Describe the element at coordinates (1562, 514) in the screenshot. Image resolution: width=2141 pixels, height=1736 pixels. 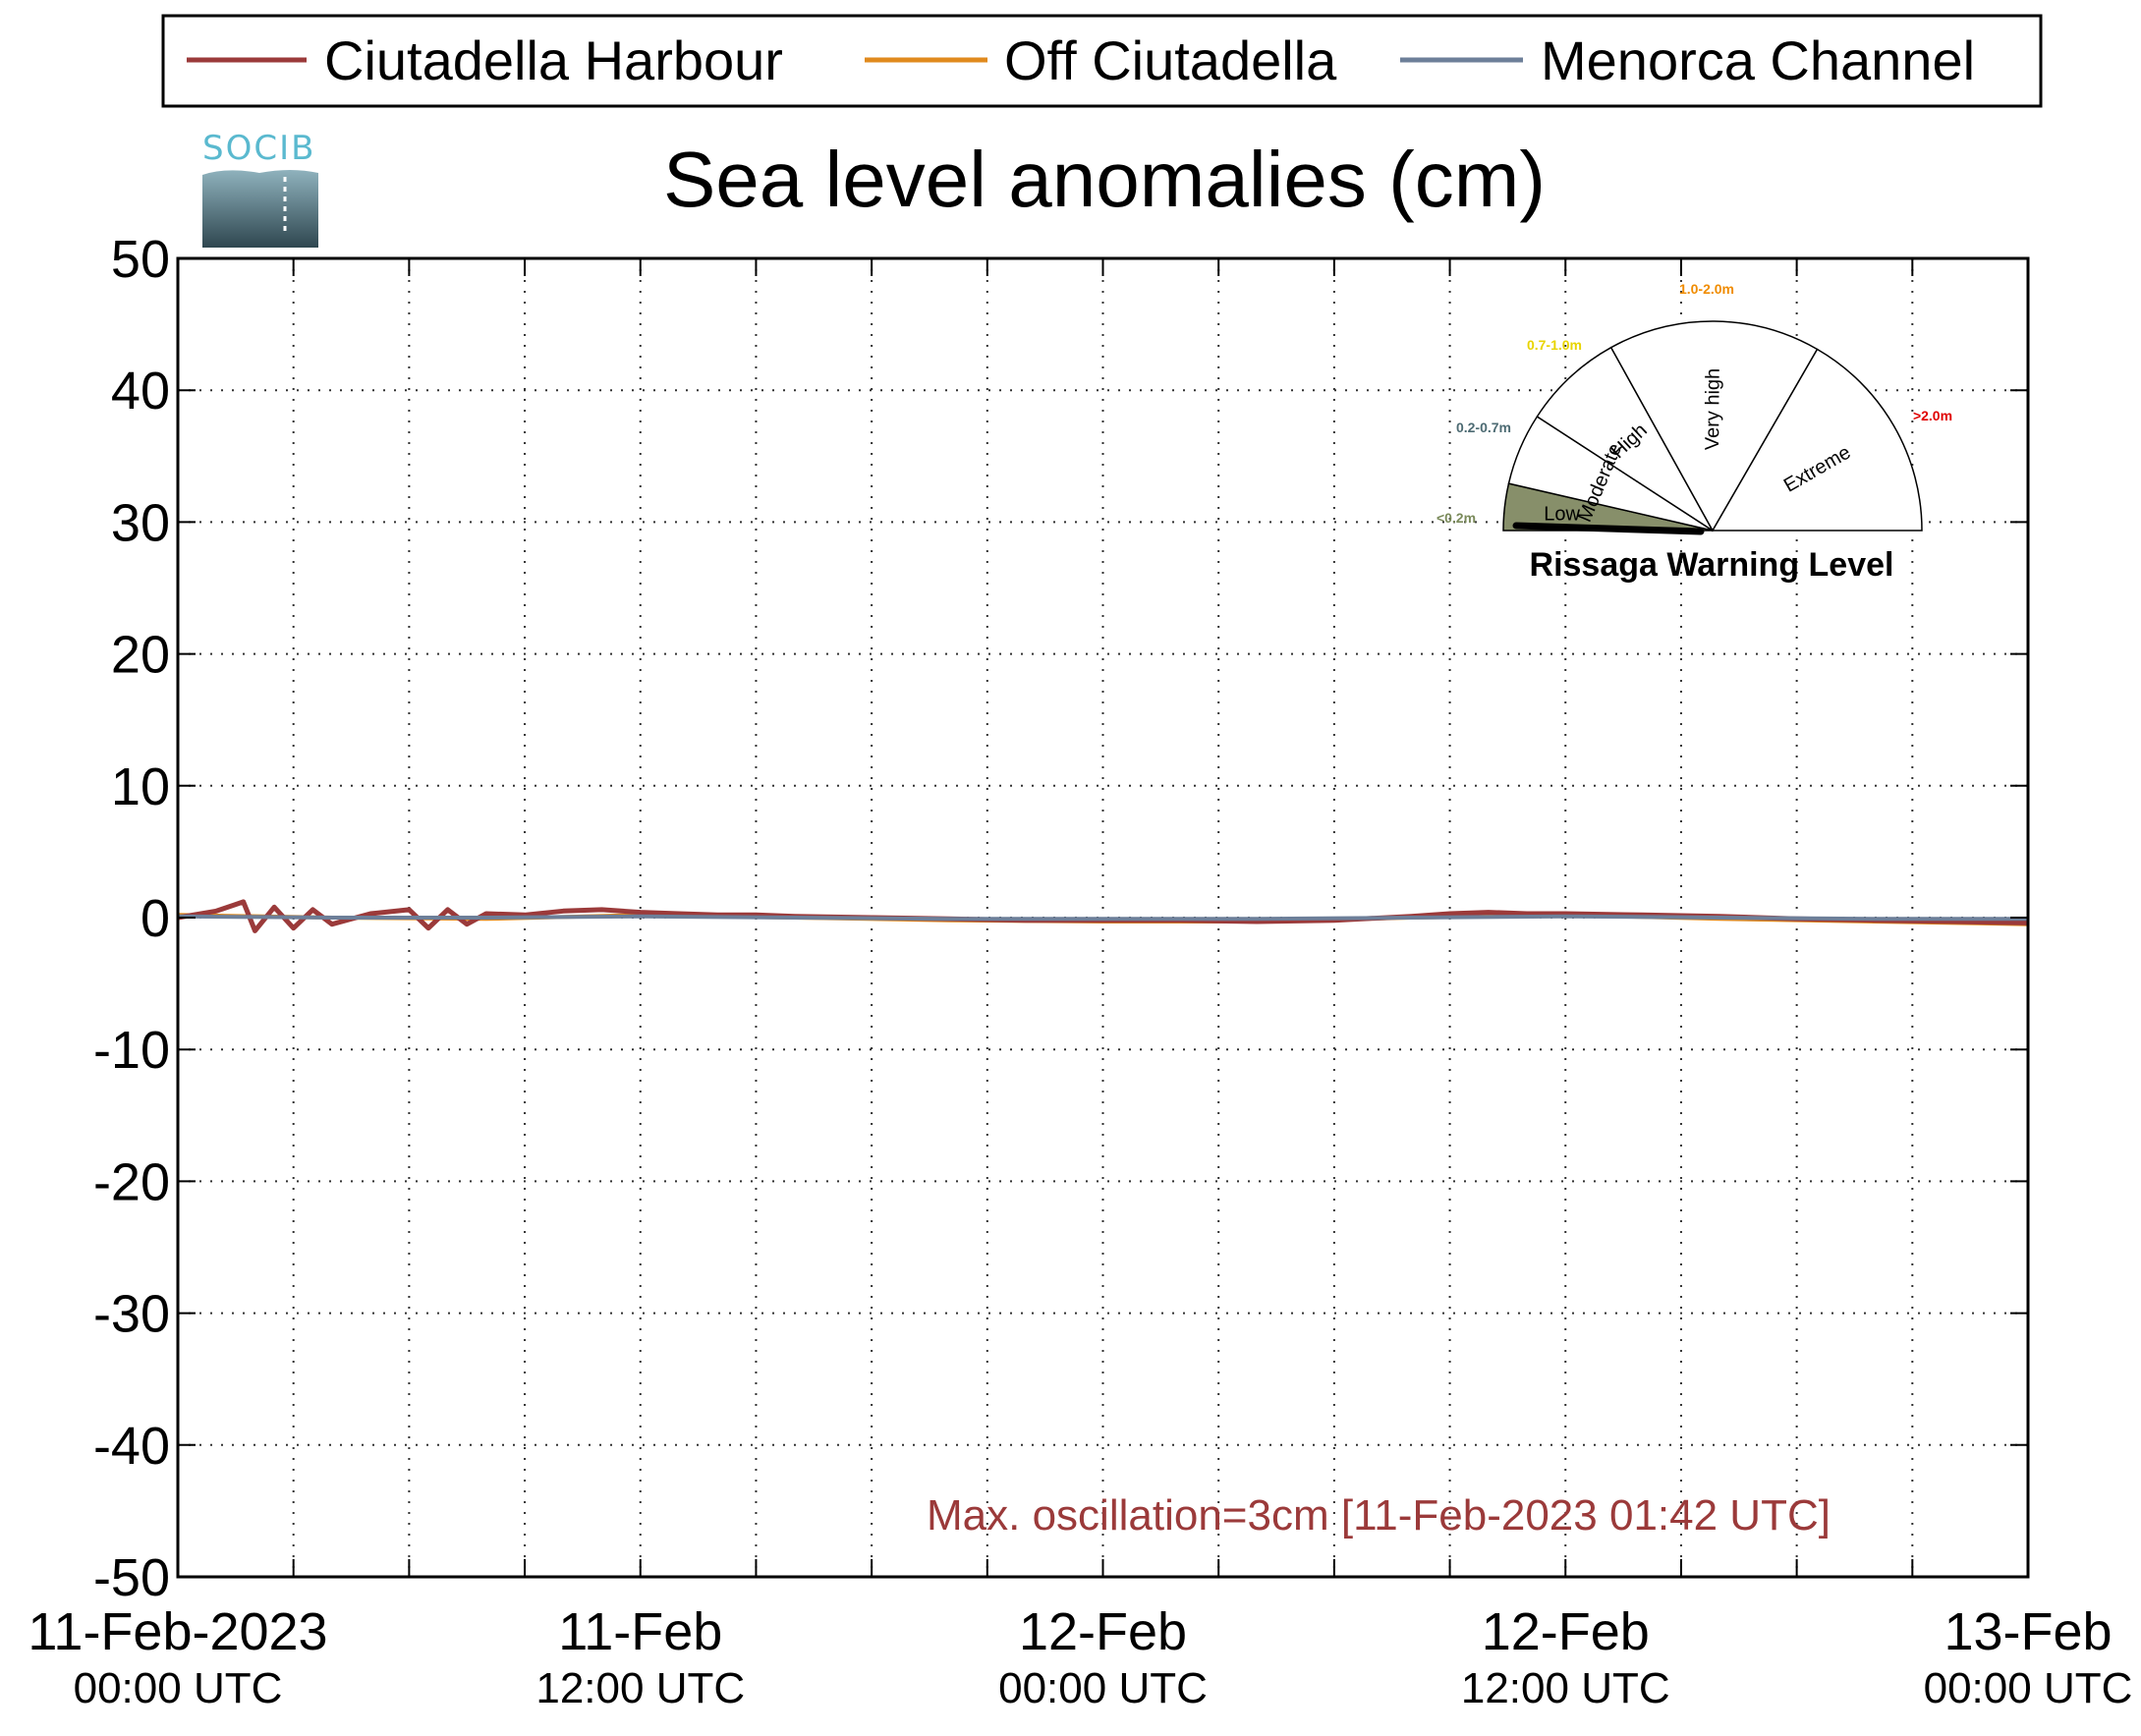
I see `gauge-label-low: Low` at that location.